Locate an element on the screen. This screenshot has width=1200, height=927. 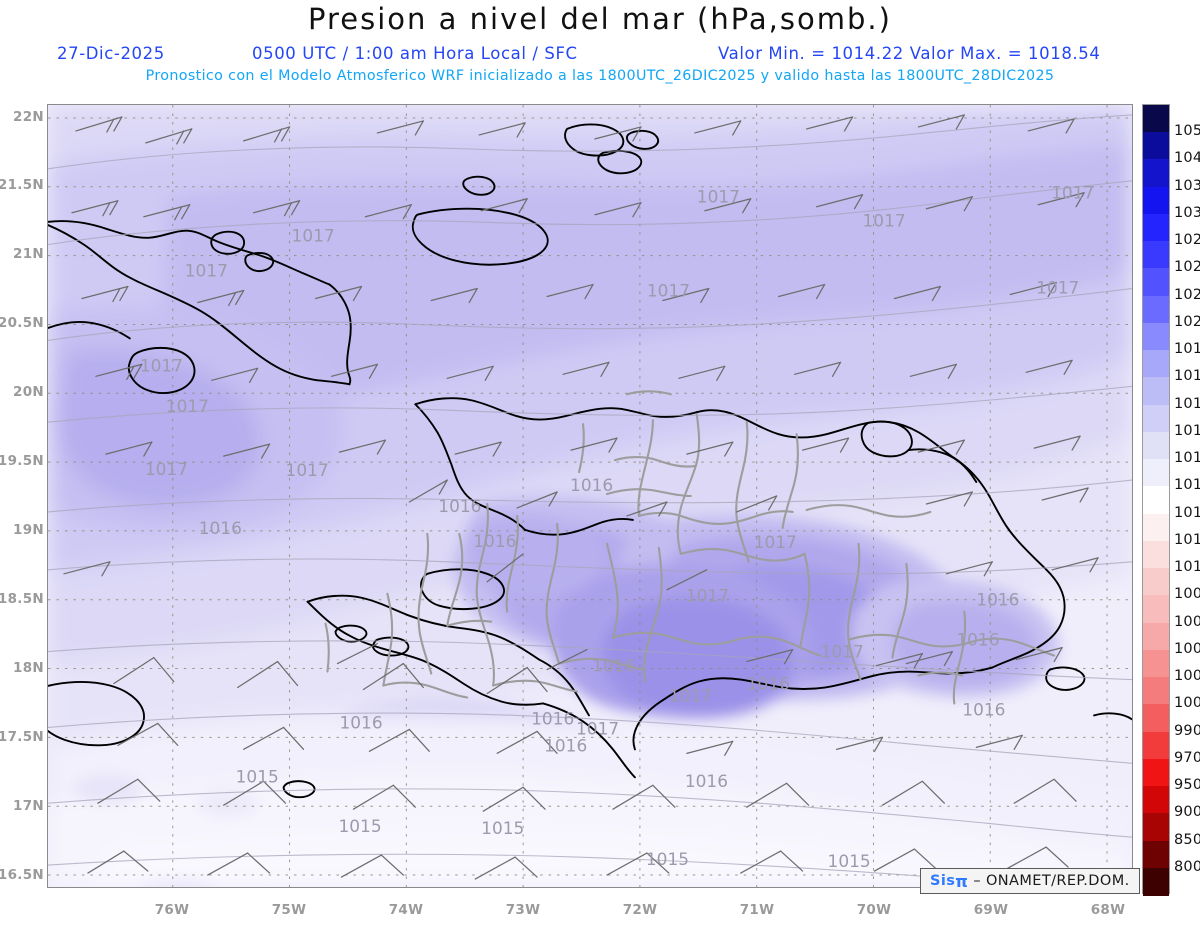
colorbar-tick-label: 970 is located at coordinates (1187, 757).